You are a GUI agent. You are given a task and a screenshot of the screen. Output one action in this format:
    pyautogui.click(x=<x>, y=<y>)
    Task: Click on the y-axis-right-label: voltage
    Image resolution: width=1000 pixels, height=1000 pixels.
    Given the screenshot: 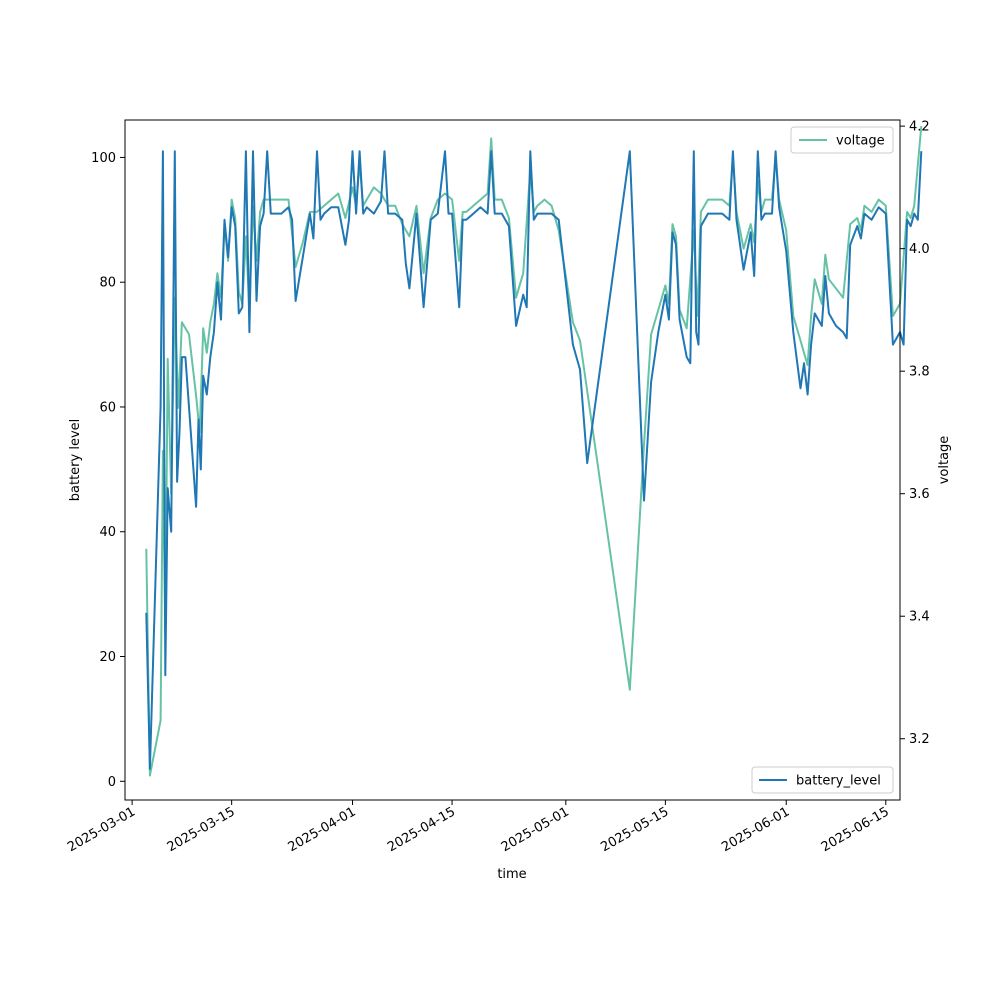 What is the action you would take?
    pyautogui.click(x=944, y=460)
    